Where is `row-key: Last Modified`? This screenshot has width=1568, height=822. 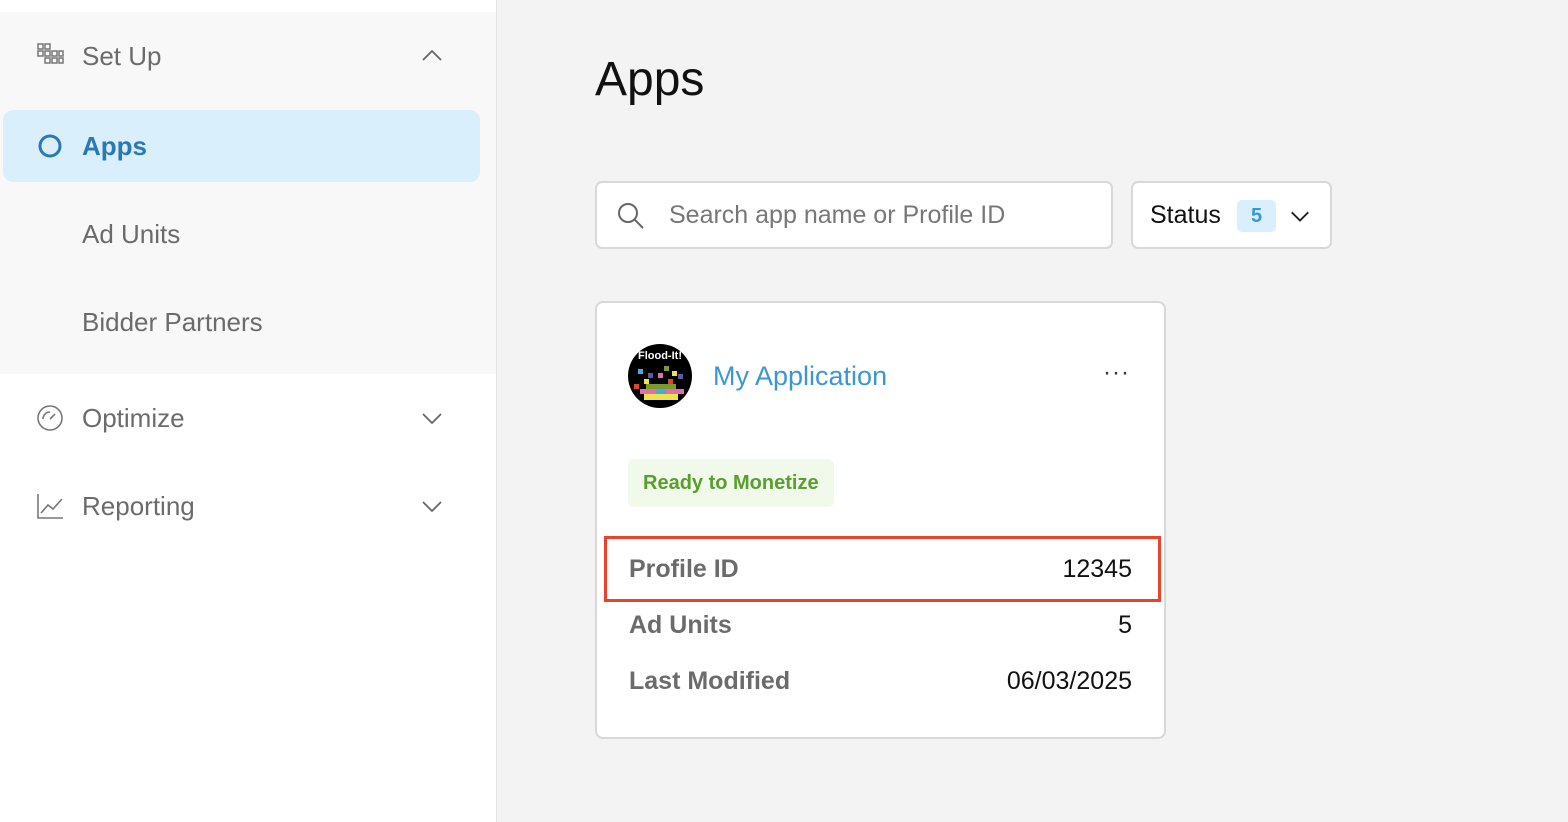
row-key: Last Modified is located at coordinates (710, 681).